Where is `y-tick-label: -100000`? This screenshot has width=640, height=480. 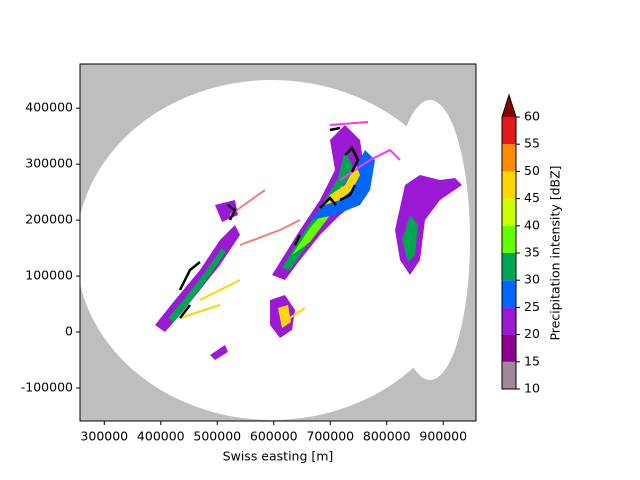 y-tick-label: -100000 is located at coordinates (47, 386).